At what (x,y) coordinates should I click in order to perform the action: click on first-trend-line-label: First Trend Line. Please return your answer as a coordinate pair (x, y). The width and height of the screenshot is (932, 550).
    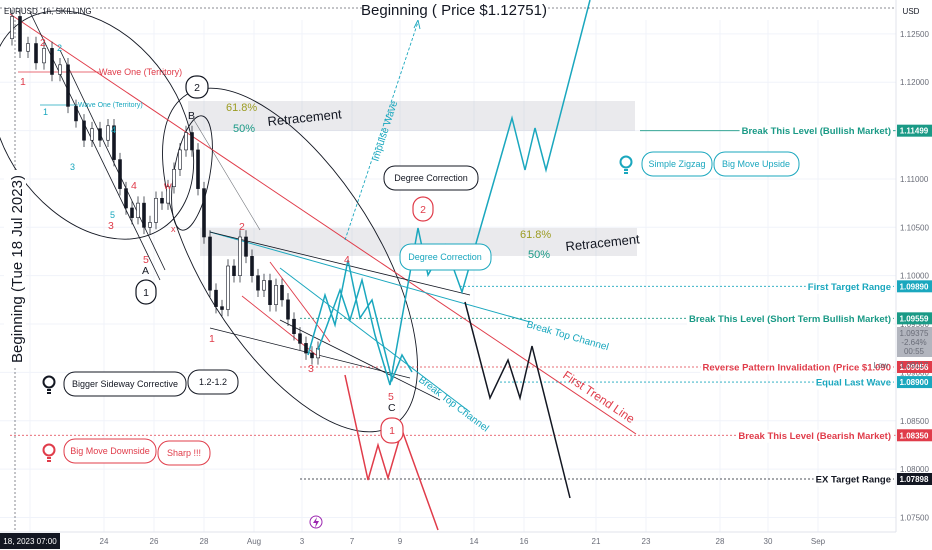
    Looking at the image, I should click on (598, 397).